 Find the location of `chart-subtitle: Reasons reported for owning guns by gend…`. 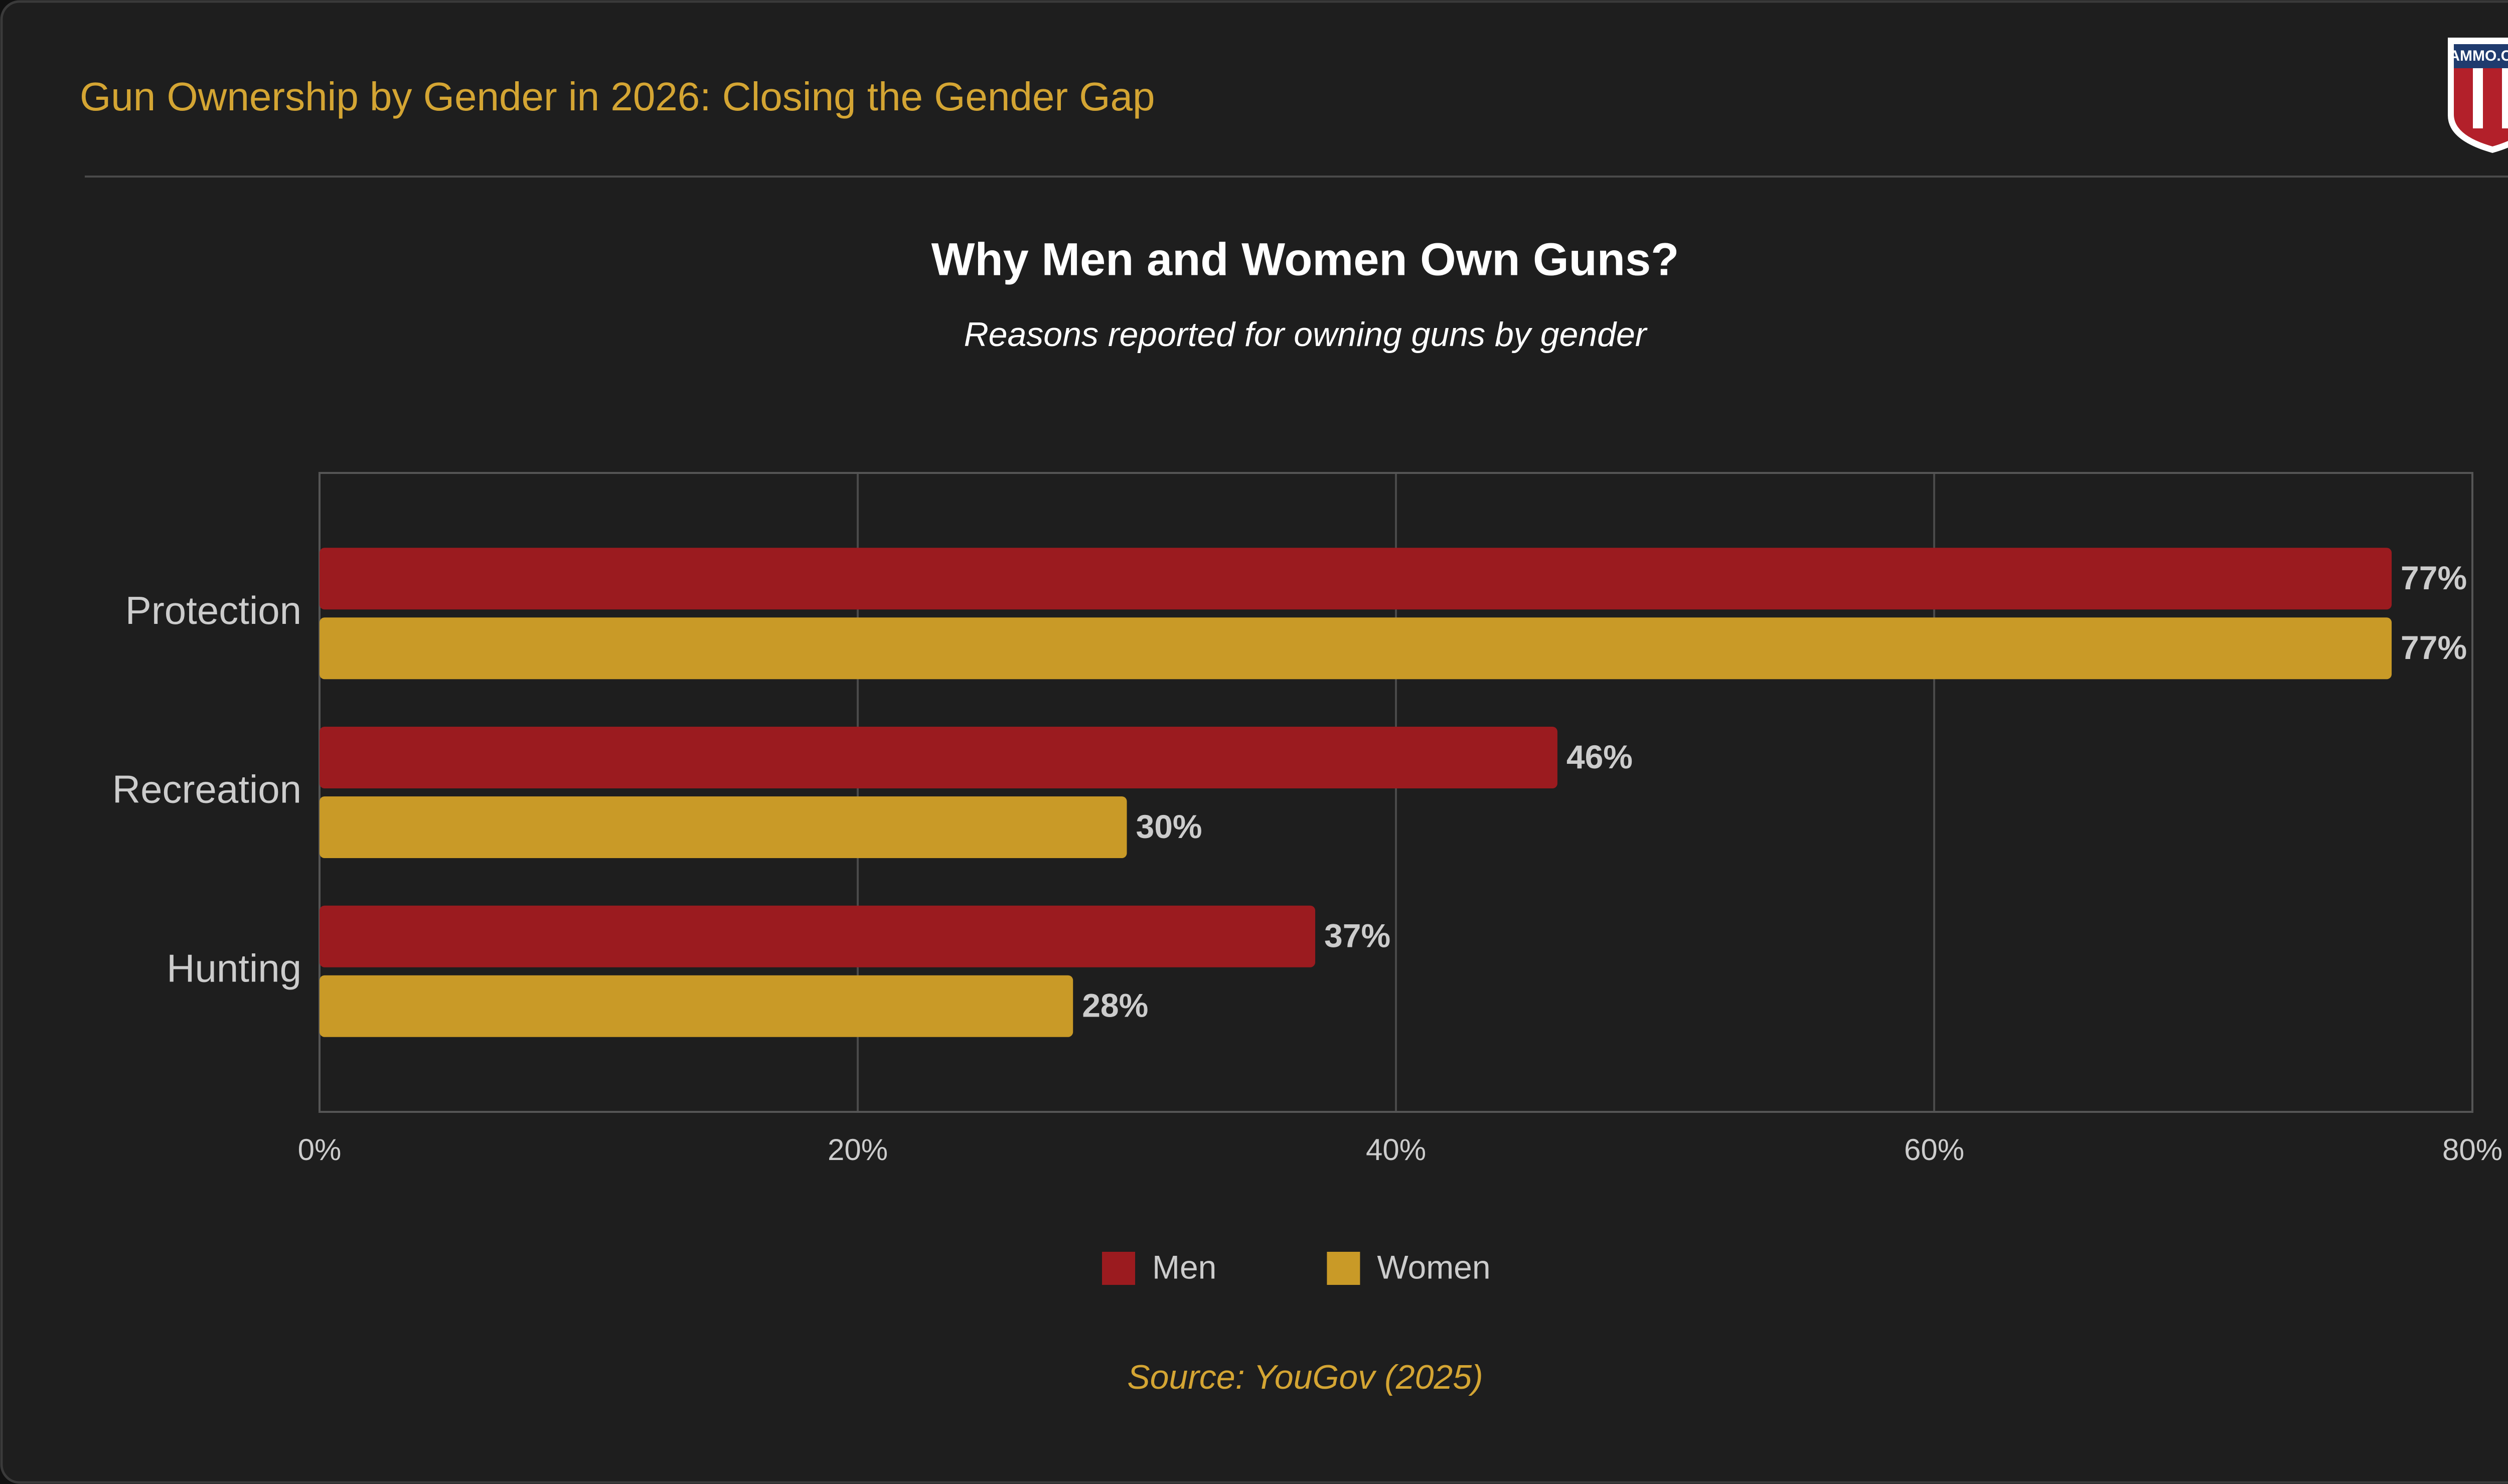

chart-subtitle: Reasons reported for owning guns by gend… is located at coordinates (1306, 334).